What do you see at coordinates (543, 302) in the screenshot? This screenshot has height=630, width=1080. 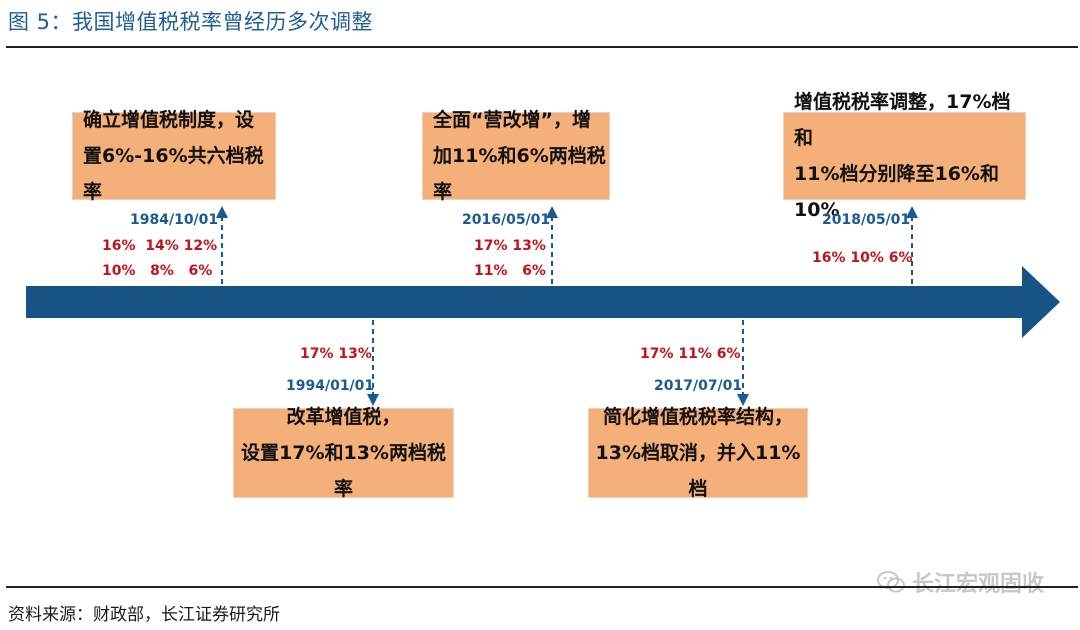 I see `timeline-arrow` at bounding box center [543, 302].